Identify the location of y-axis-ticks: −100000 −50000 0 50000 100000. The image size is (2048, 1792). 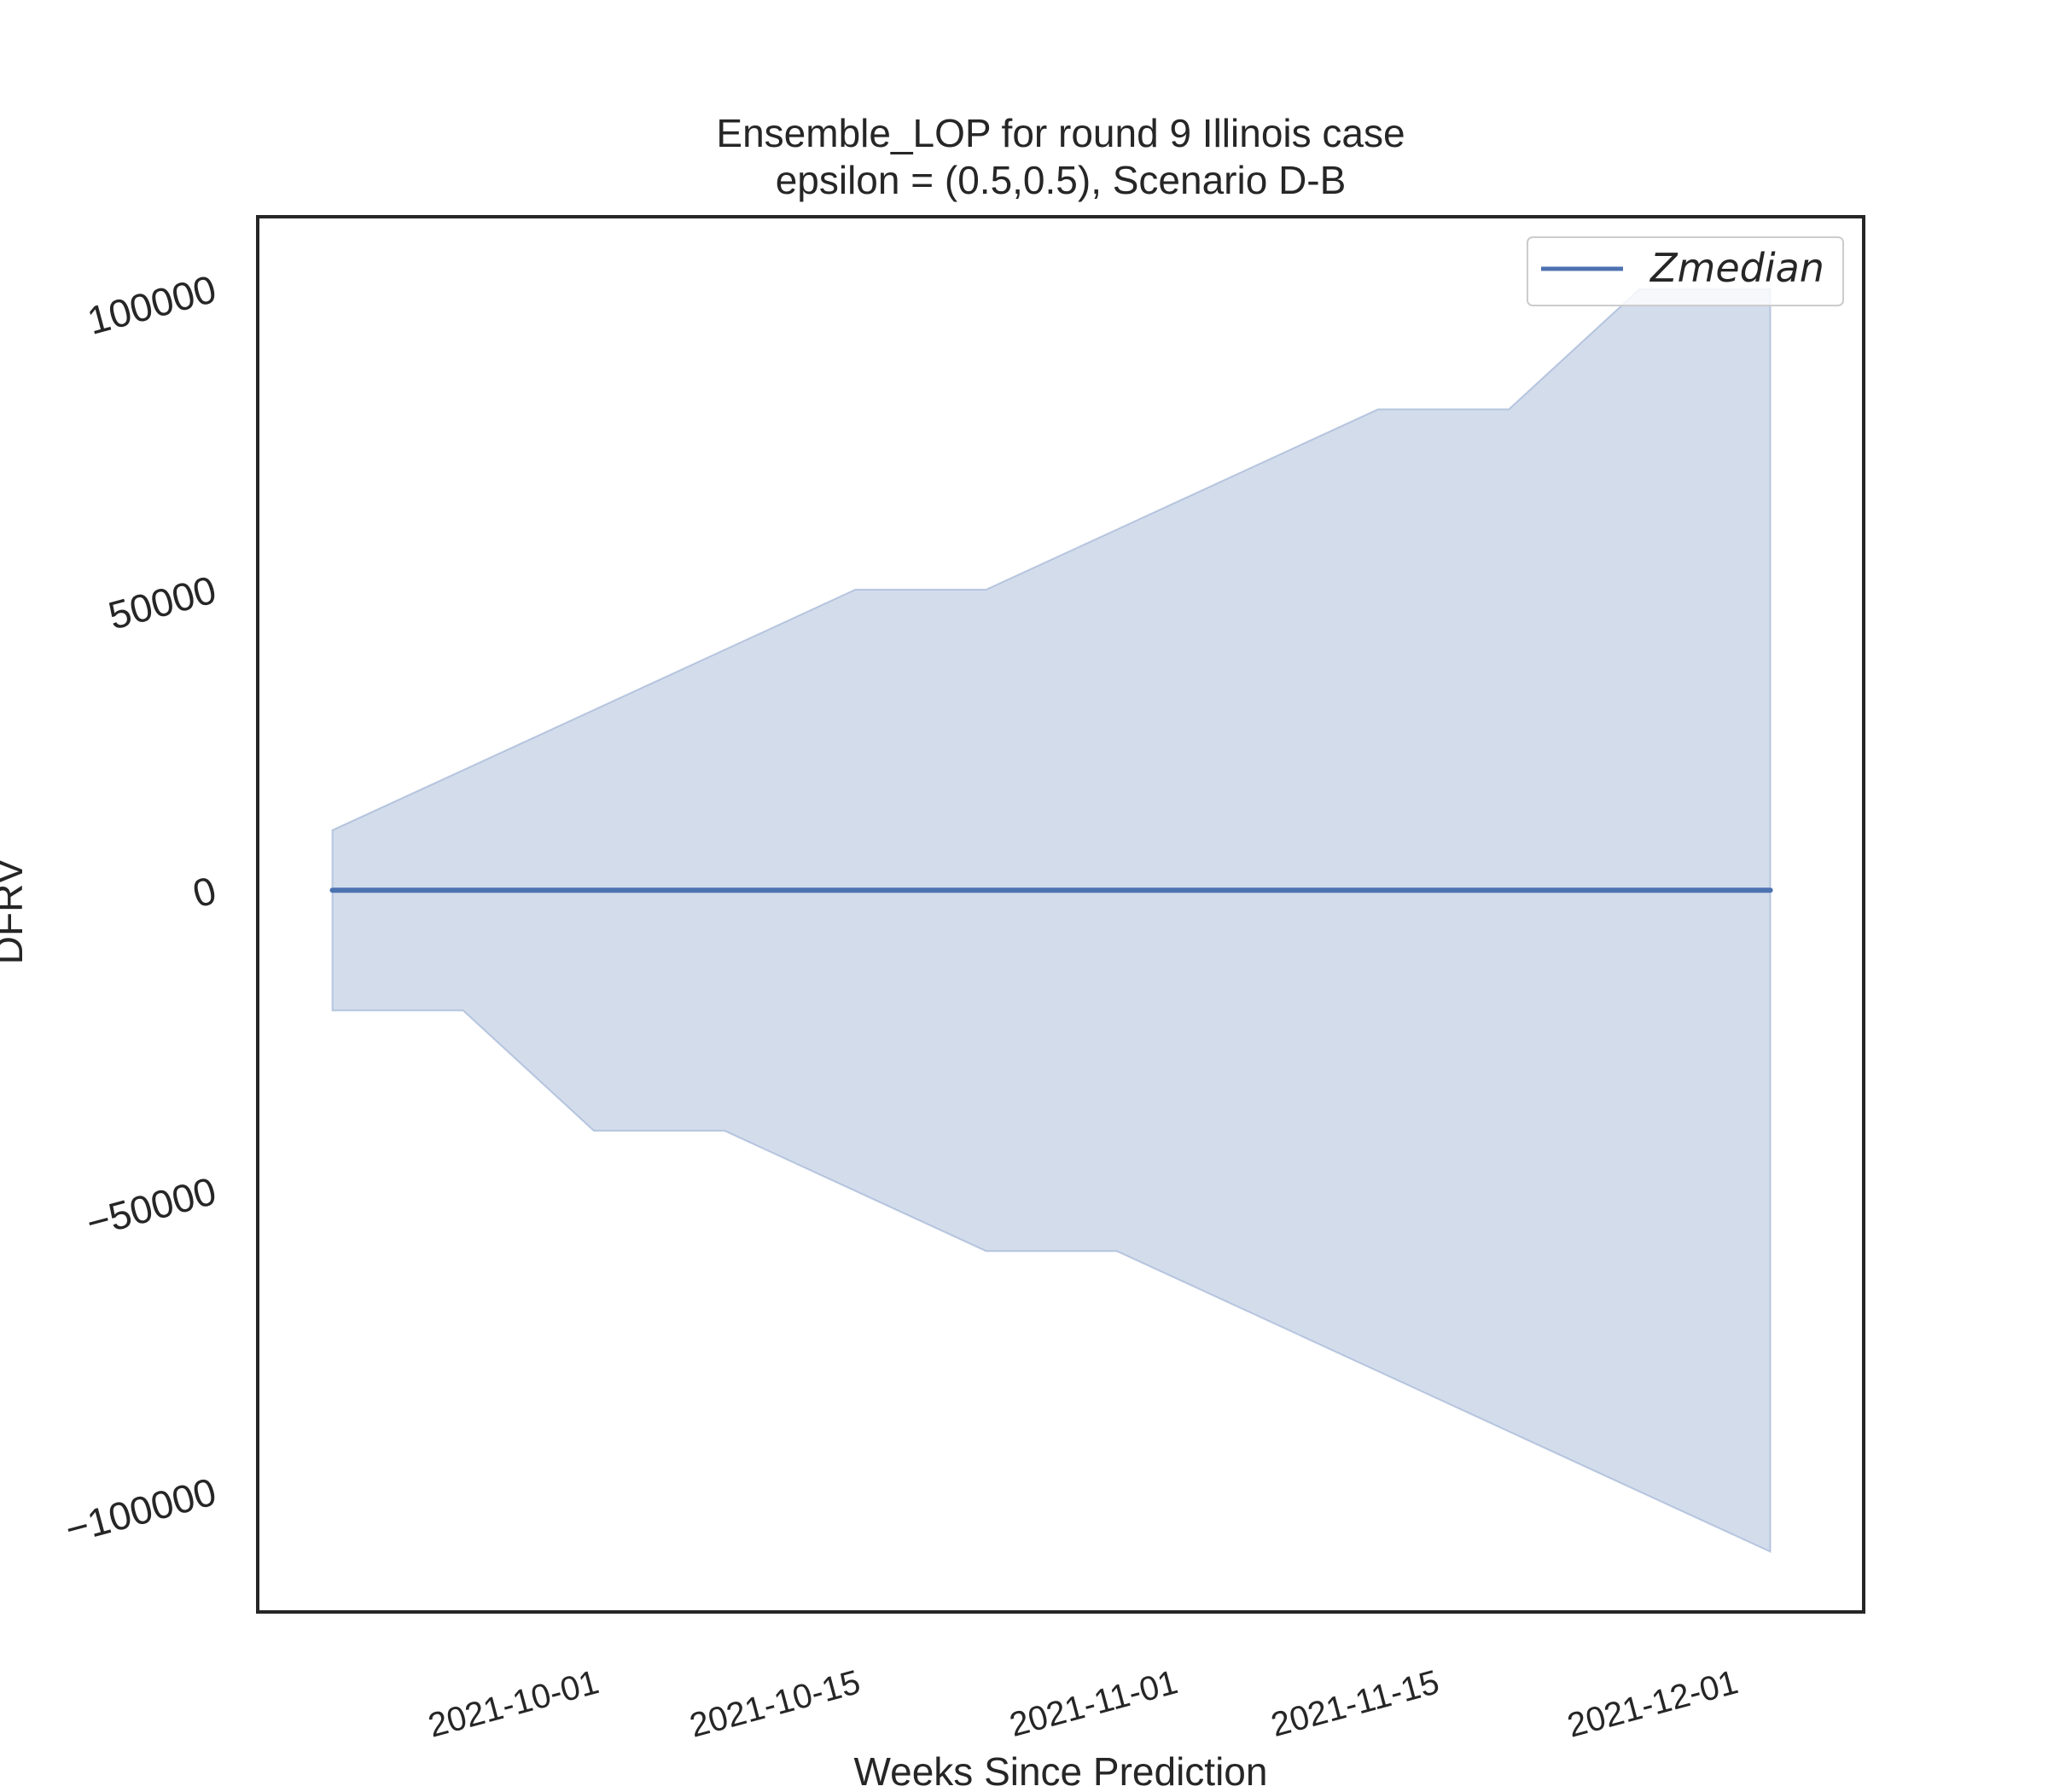
(141, 909).